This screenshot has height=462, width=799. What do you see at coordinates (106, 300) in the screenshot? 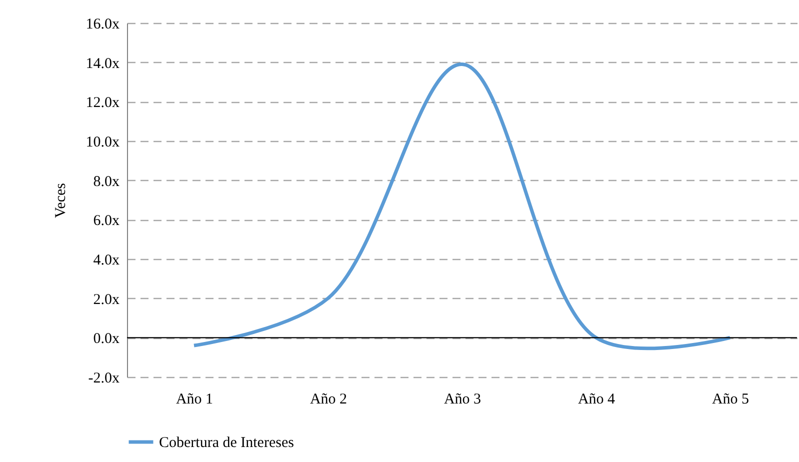
I see `y-tick-label: 2.0x` at bounding box center [106, 300].